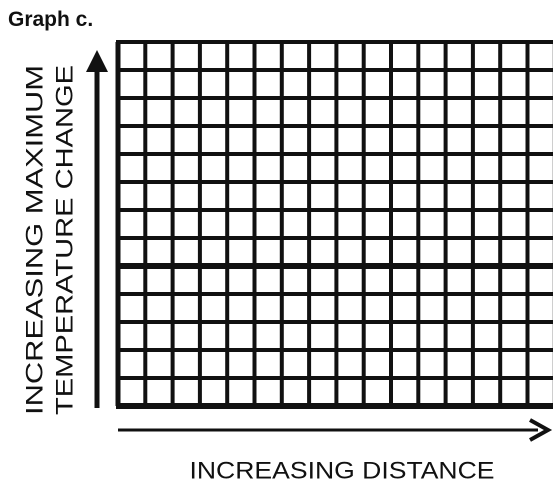 This screenshot has width=553, height=490. Describe the element at coordinates (50, 19) in the screenshot. I see `graph-title: Graph c.` at that location.